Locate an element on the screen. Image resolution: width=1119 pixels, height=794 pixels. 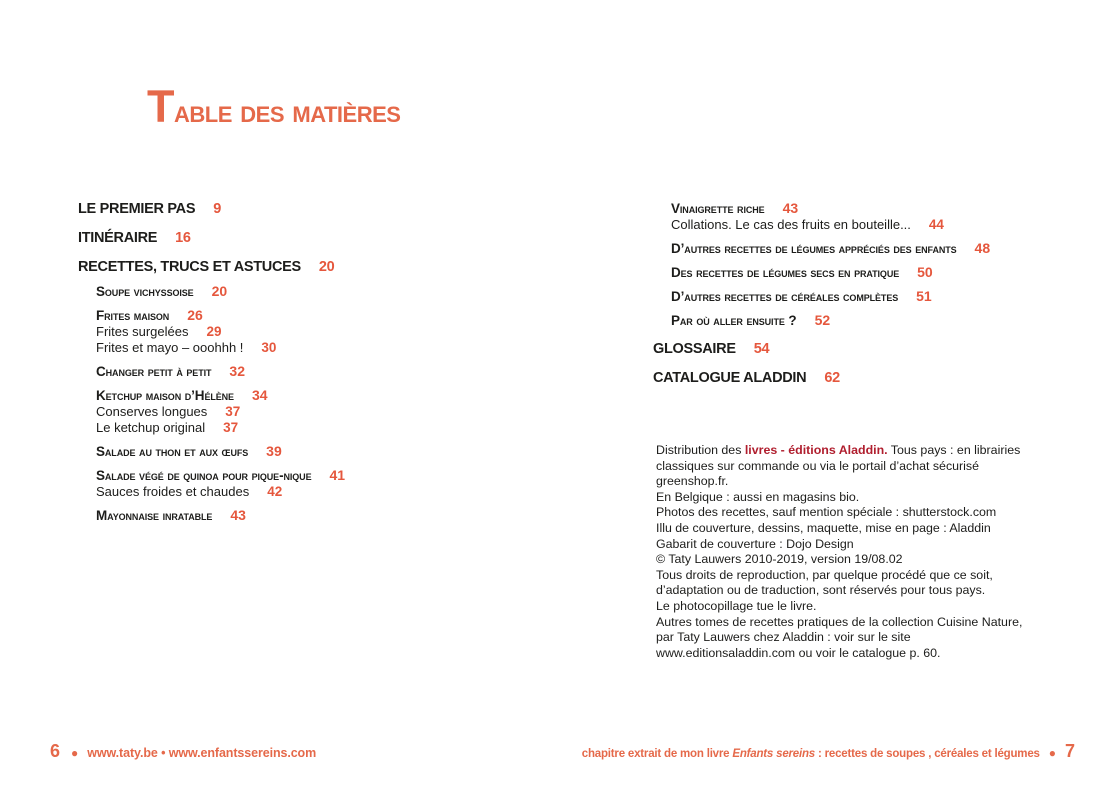
toc-entry: Par où aller ensuite ? 52 is located at coordinates (882, 320).